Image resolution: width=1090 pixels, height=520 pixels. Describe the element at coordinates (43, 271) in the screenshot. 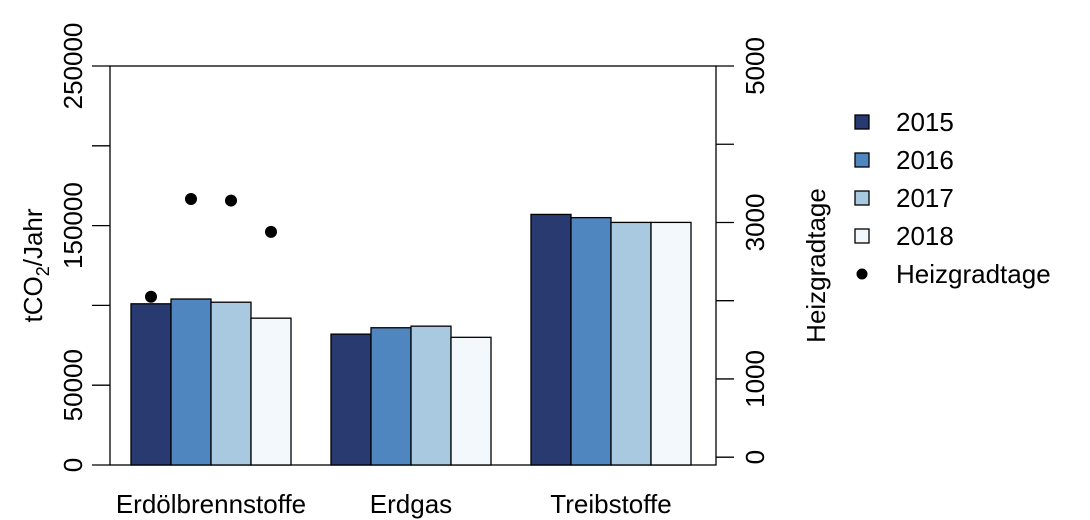

I see `y-axis-label-subscript: 2` at that location.